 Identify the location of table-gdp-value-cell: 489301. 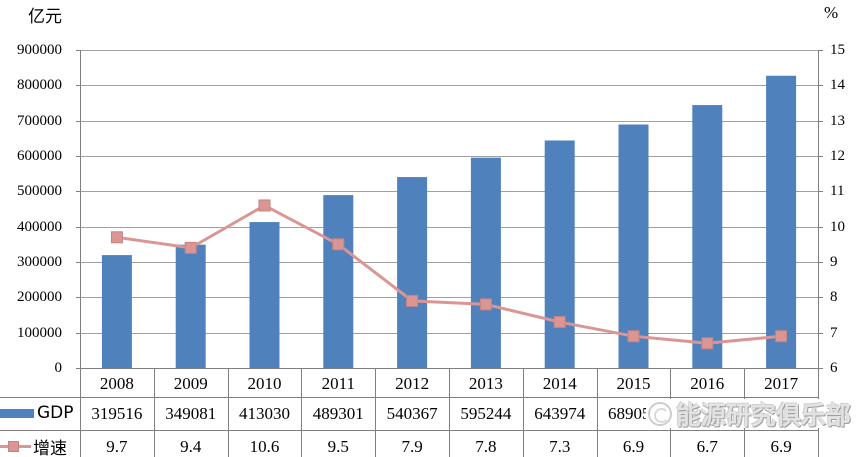
(338, 413).